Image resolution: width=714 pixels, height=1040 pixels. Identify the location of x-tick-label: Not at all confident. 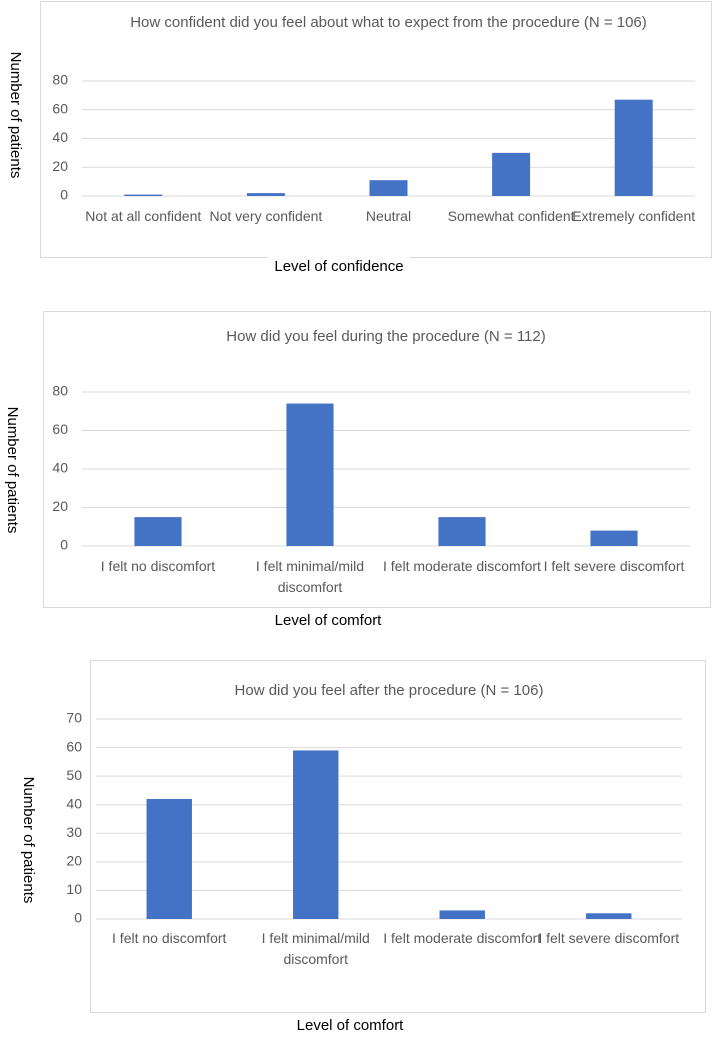
(143, 216).